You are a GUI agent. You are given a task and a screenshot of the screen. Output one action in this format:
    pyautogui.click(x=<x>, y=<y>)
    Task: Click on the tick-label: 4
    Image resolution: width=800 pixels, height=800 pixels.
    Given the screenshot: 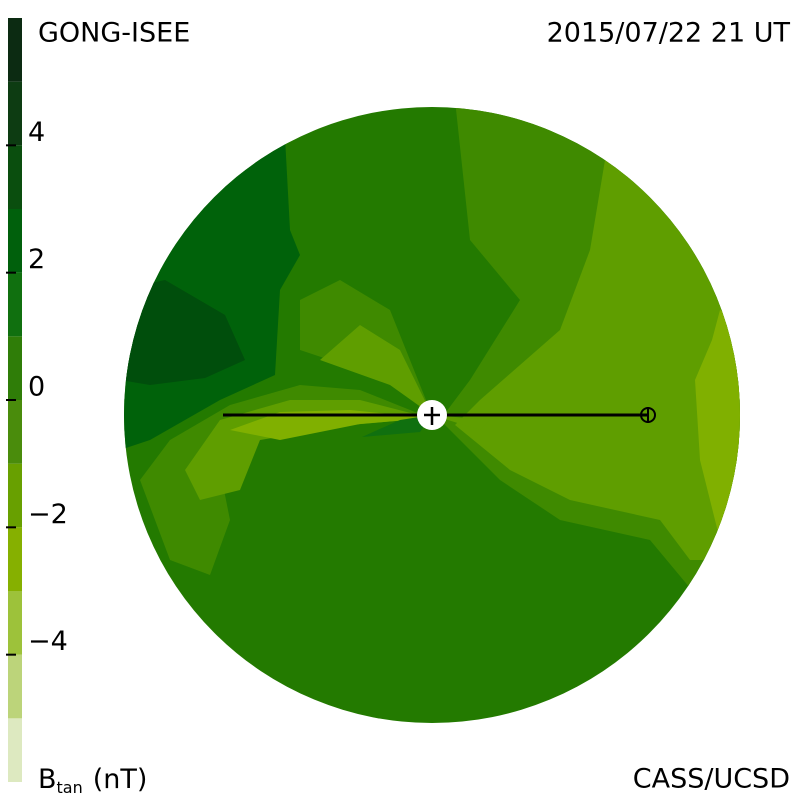 What is the action you would take?
    pyautogui.click(x=36, y=132)
    